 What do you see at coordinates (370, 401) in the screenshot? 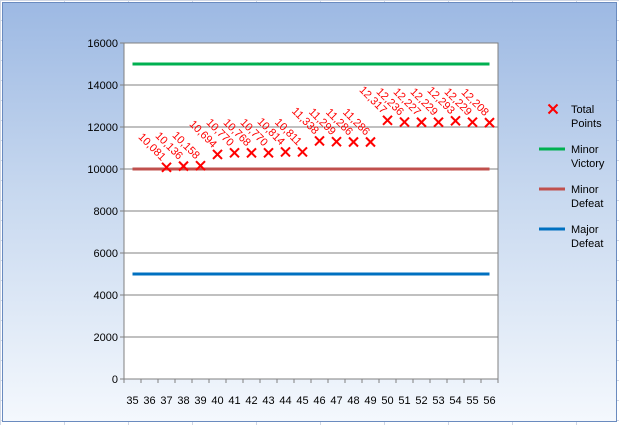
I see `x-tick-label: 49` at bounding box center [370, 401].